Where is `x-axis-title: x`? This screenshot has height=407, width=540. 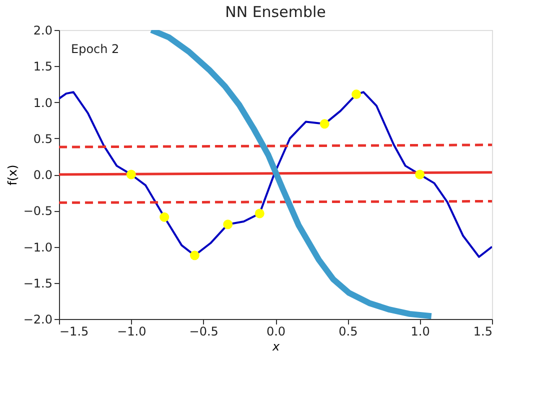
x-axis-title: x is located at coordinates (275, 347).